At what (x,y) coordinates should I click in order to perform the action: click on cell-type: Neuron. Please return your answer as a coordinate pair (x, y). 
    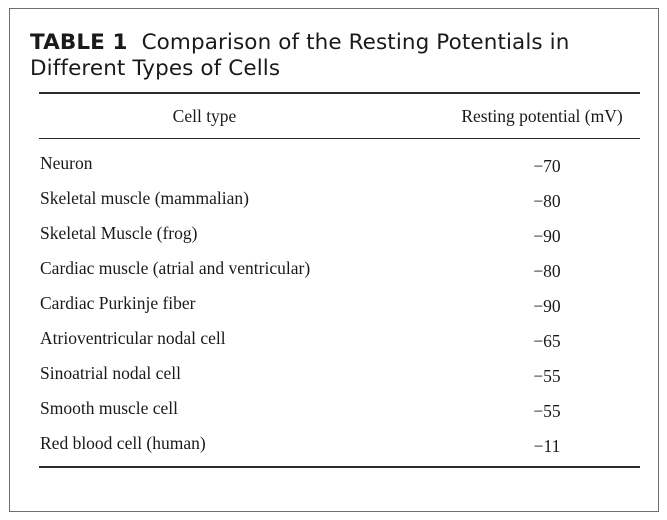
    Looking at the image, I should click on (66, 163).